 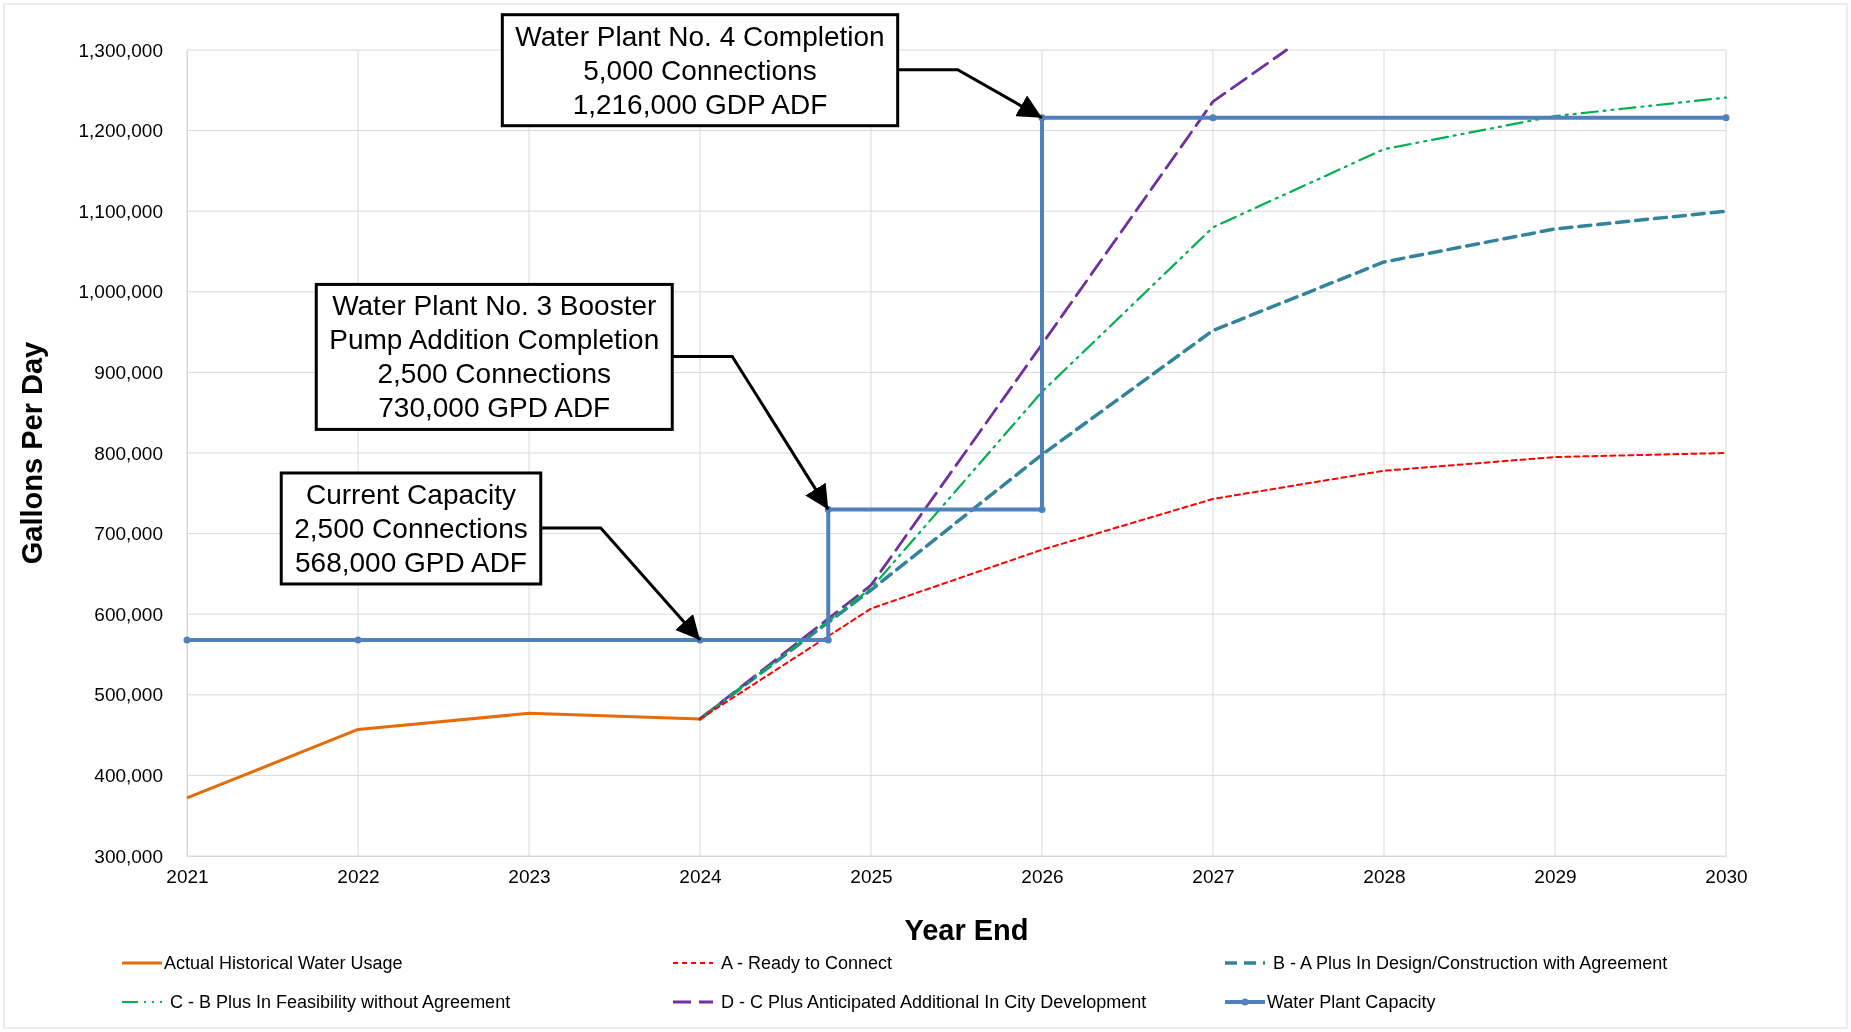 I want to click on y-tick-label: 600,000, so click(x=128, y=614).